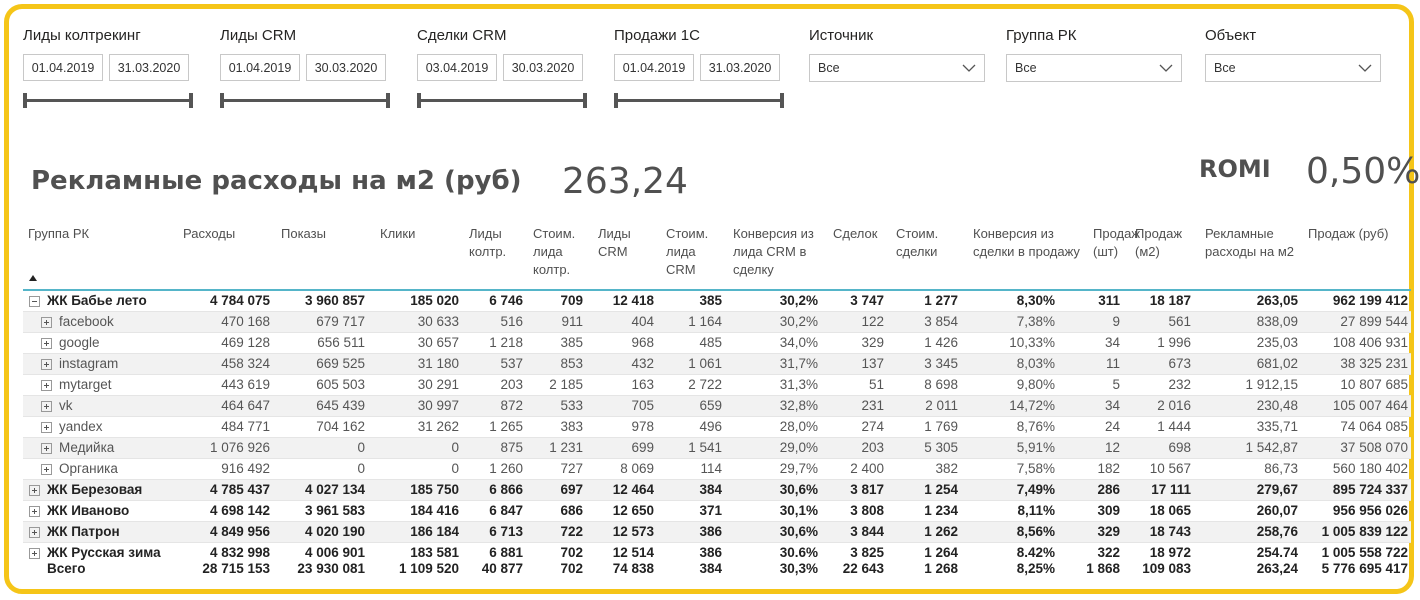 This screenshot has width=1420, height=600. I want to click on cell-deal-cost: 3 345, so click(941, 363).